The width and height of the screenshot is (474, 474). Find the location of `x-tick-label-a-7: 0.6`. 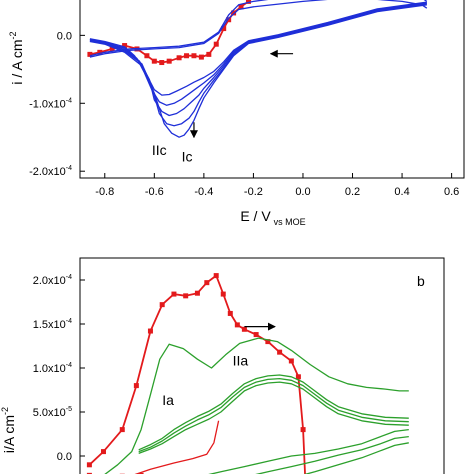

x-tick-label-a-7: 0.6 is located at coordinates (451, 192).